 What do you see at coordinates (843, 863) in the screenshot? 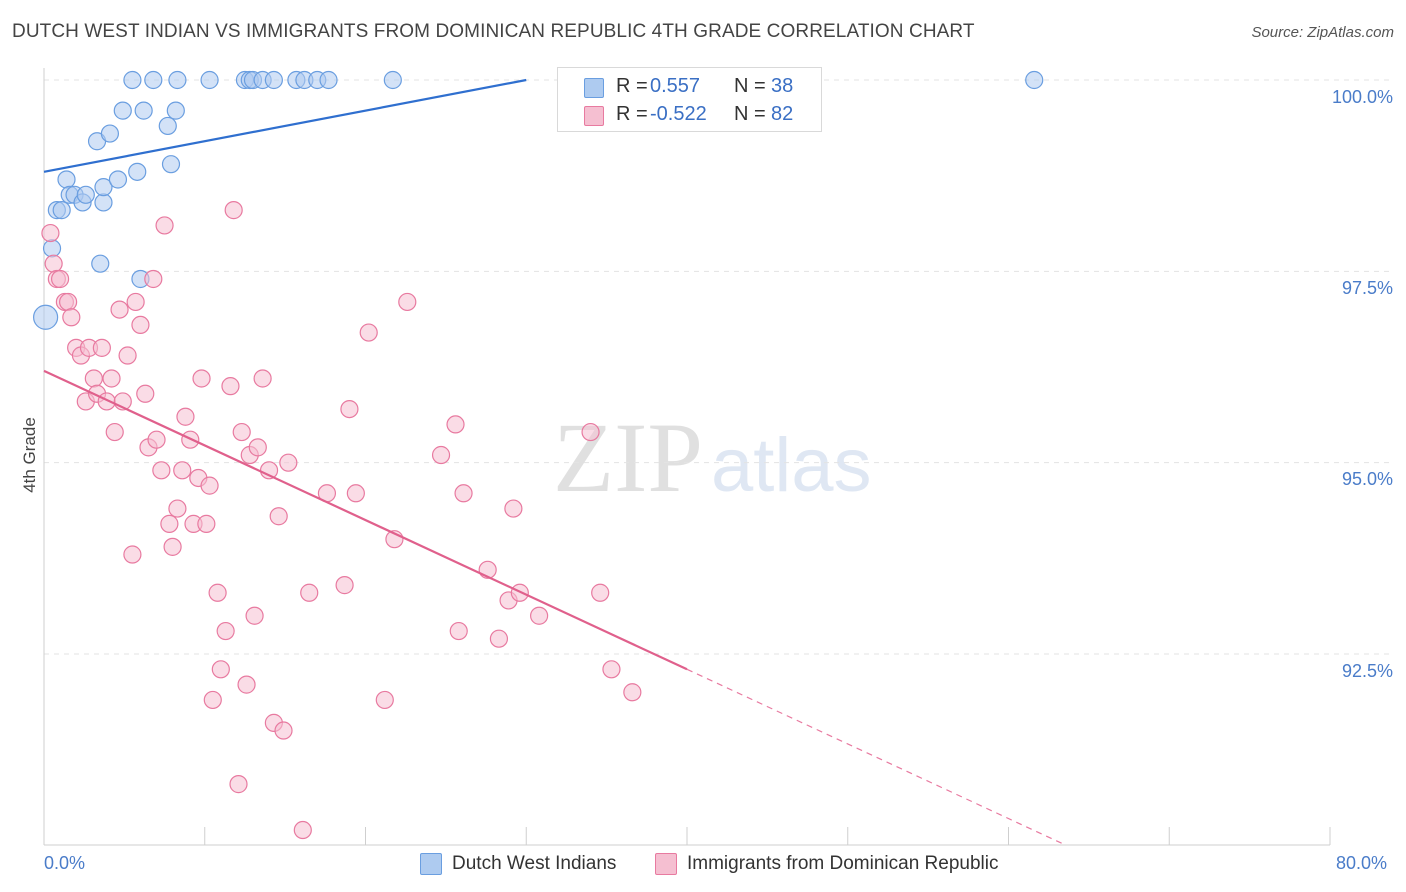
I see `series-label-dominican: Immigrants from Dominican Republic` at bounding box center [843, 863].